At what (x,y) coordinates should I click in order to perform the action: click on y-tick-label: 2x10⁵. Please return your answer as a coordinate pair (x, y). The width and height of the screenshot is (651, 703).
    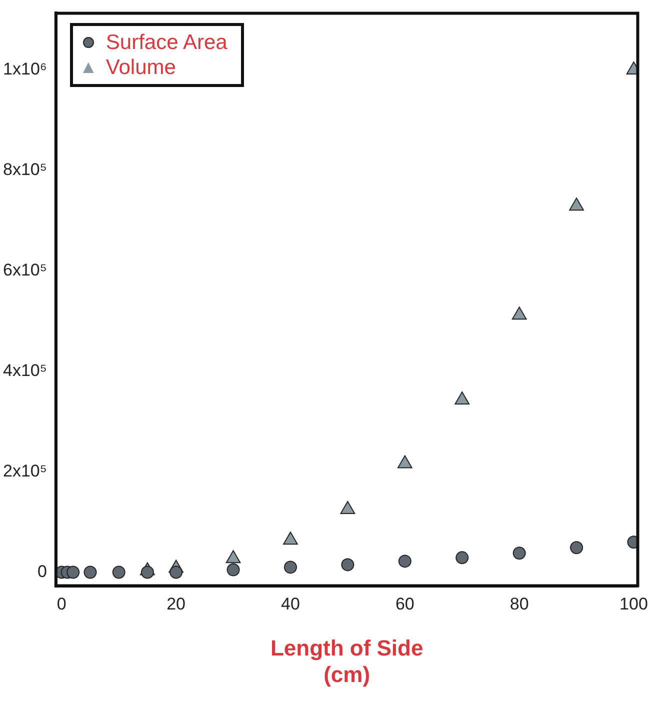
    Looking at the image, I should click on (24, 470).